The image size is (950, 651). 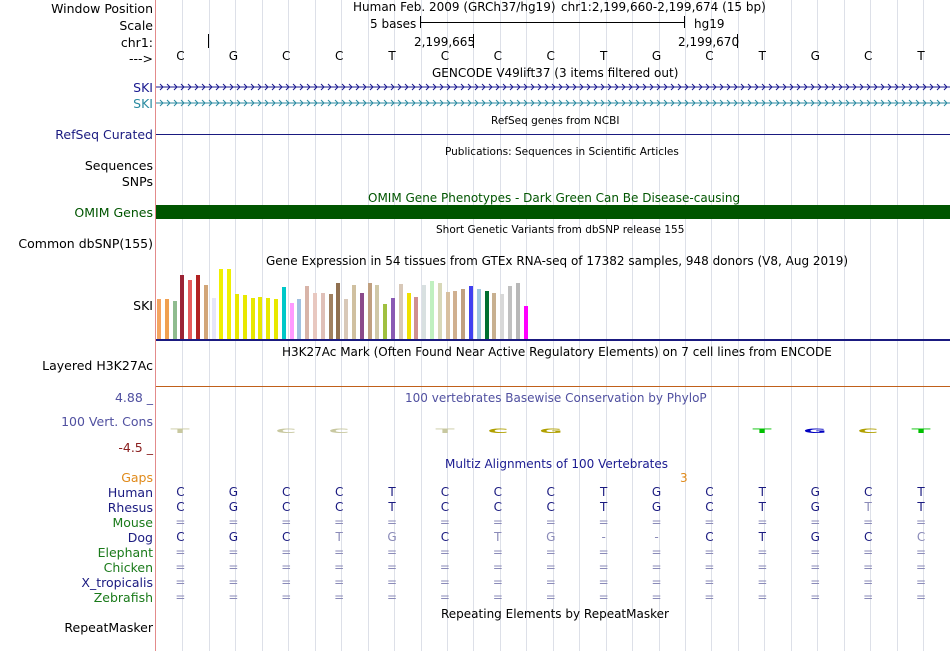 What do you see at coordinates (107, 421) in the screenshot?
I see `phylop-track-label: 100 Vert. Cons` at bounding box center [107, 421].